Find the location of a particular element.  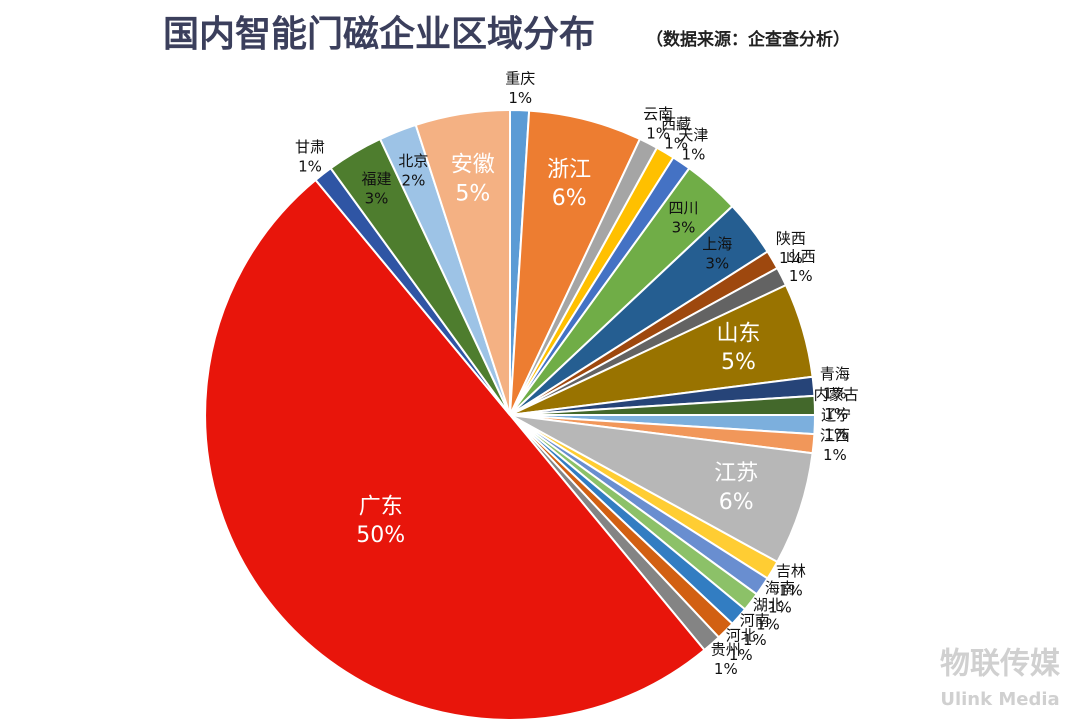

slice-label: 安徽 5% is located at coordinates (473, 180).